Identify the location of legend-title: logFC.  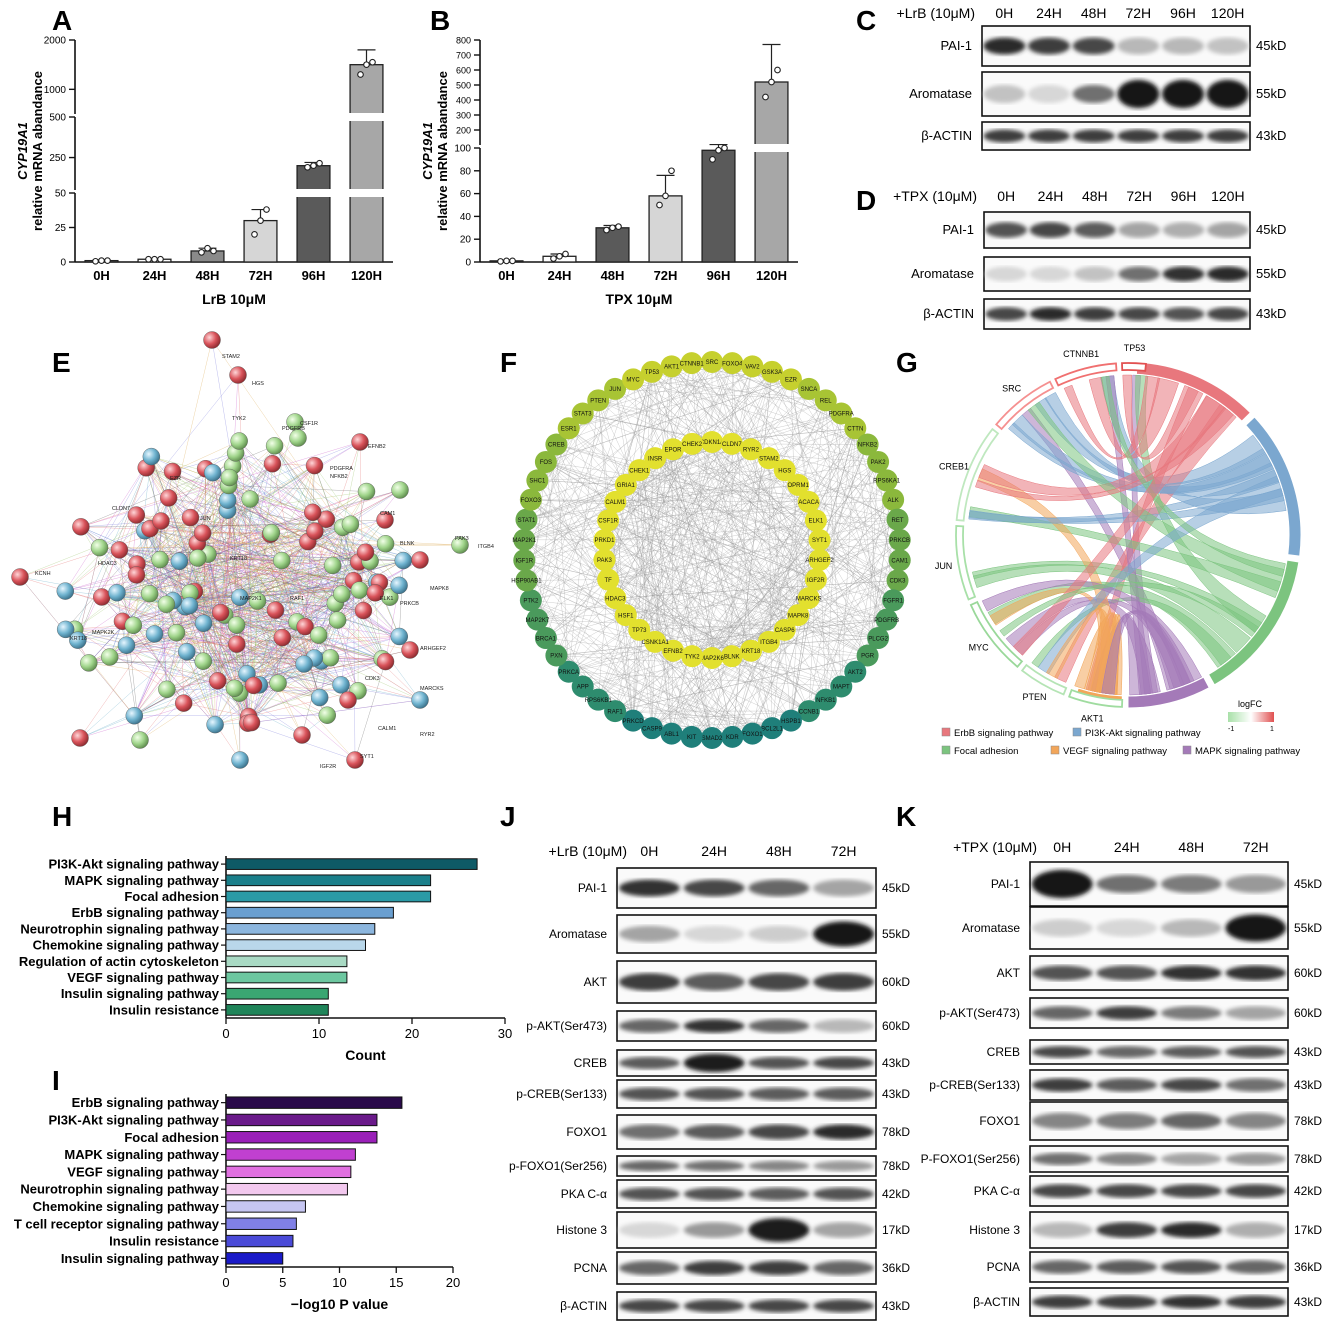
(1250, 704).